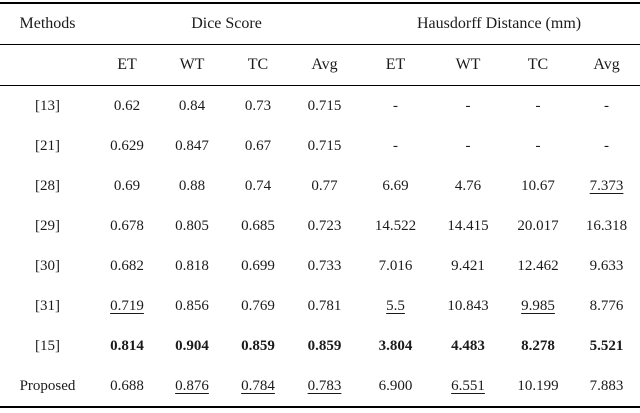 Image resolution: width=640 pixels, height=413 pixels. Describe the element at coordinates (468, 225) in the screenshot. I see `value-text: 14.415` at that location.